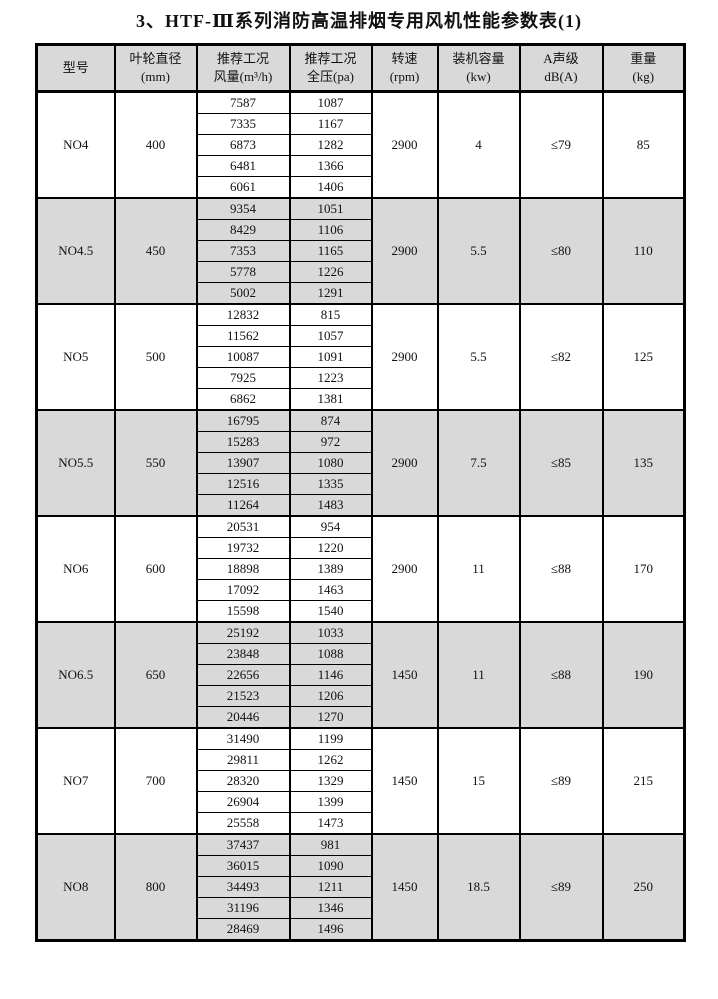  What do you see at coordinates (243, 696) in the screenshot?
I see `flow-value-cell: 21523` at bounding box center [243, 696].